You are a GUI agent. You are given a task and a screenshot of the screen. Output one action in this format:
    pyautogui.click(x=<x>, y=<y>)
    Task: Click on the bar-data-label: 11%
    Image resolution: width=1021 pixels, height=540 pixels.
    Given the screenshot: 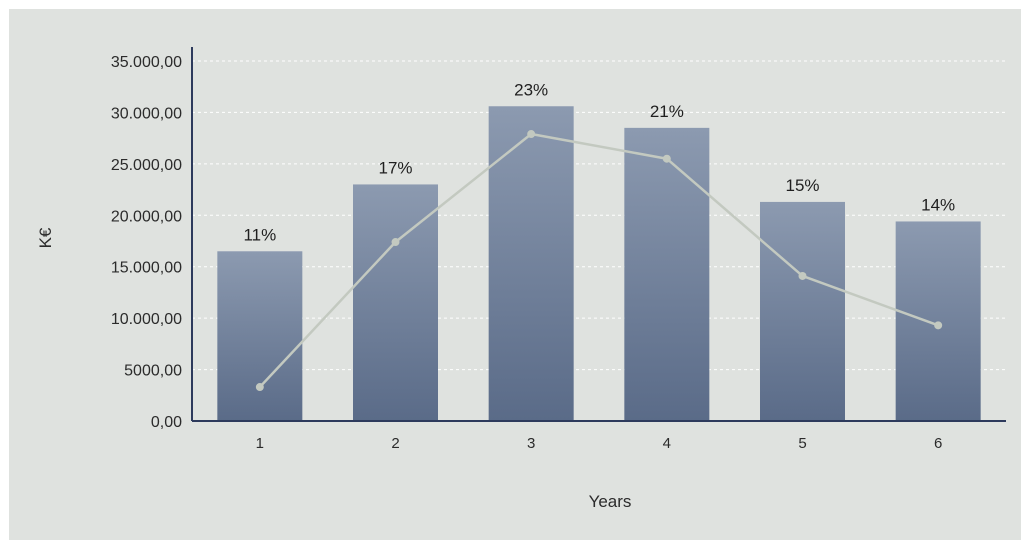 What is the action you would take?
    pyautogui.click(x=259, y=234)
    